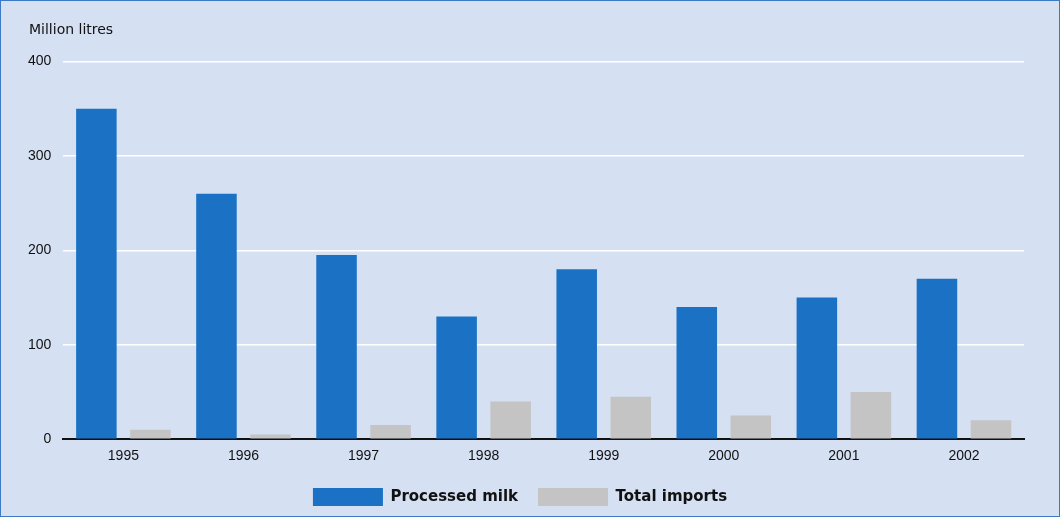 This screenshot has height=517, width=1060. Describe the element at coordinates (455, 495) in the screenshot. I see `legend-label: Processed milk` at that location.